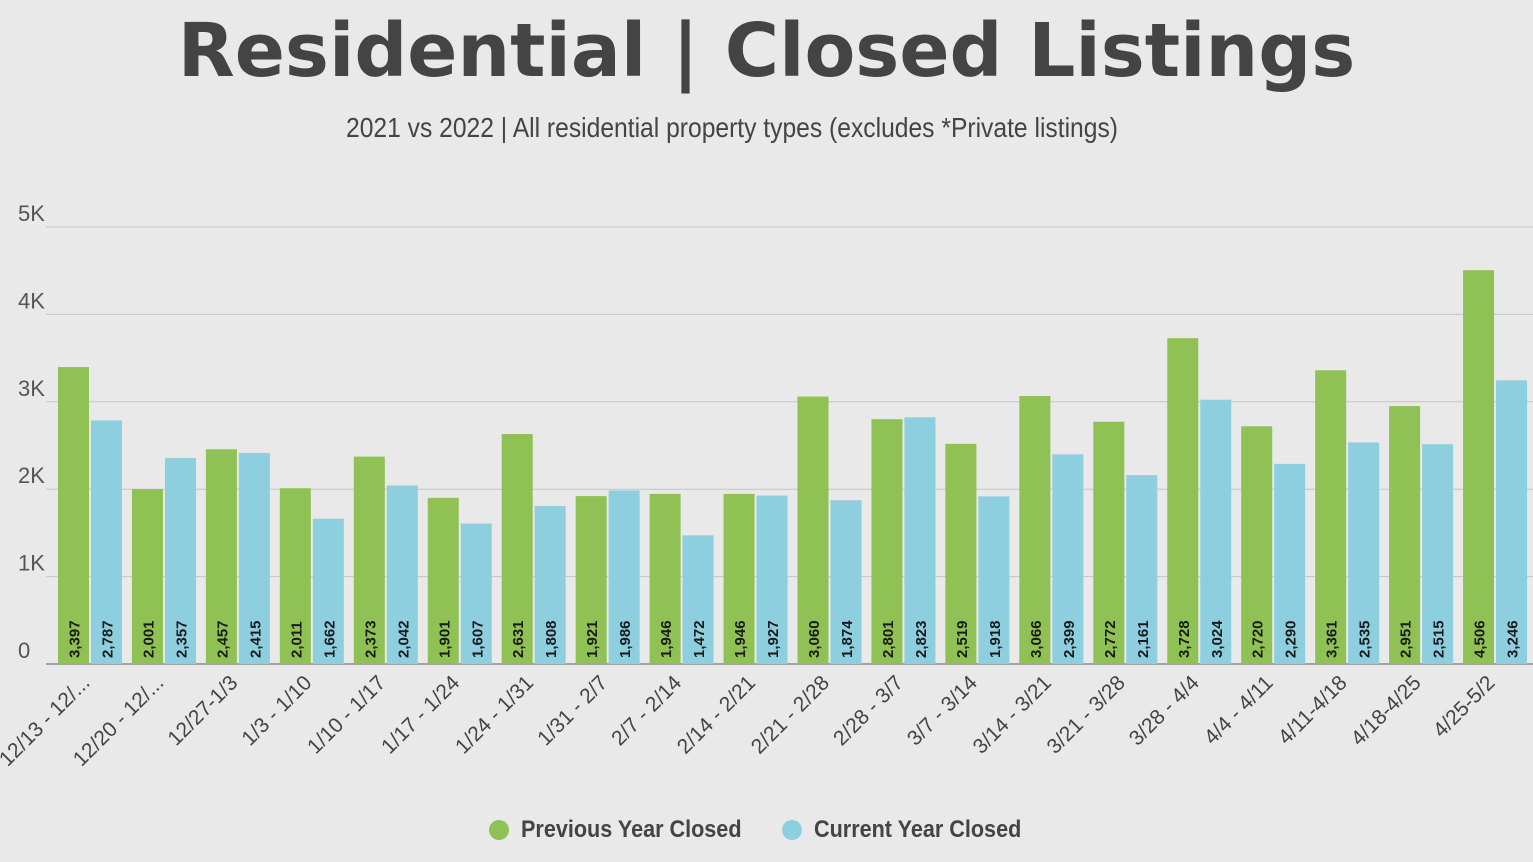 The height and width of the screenshot is (862, 1533). Describe the element at coordinates (202, 710) in the screenshot. I see `x-tick-label: 12/27-1/3` at that location.